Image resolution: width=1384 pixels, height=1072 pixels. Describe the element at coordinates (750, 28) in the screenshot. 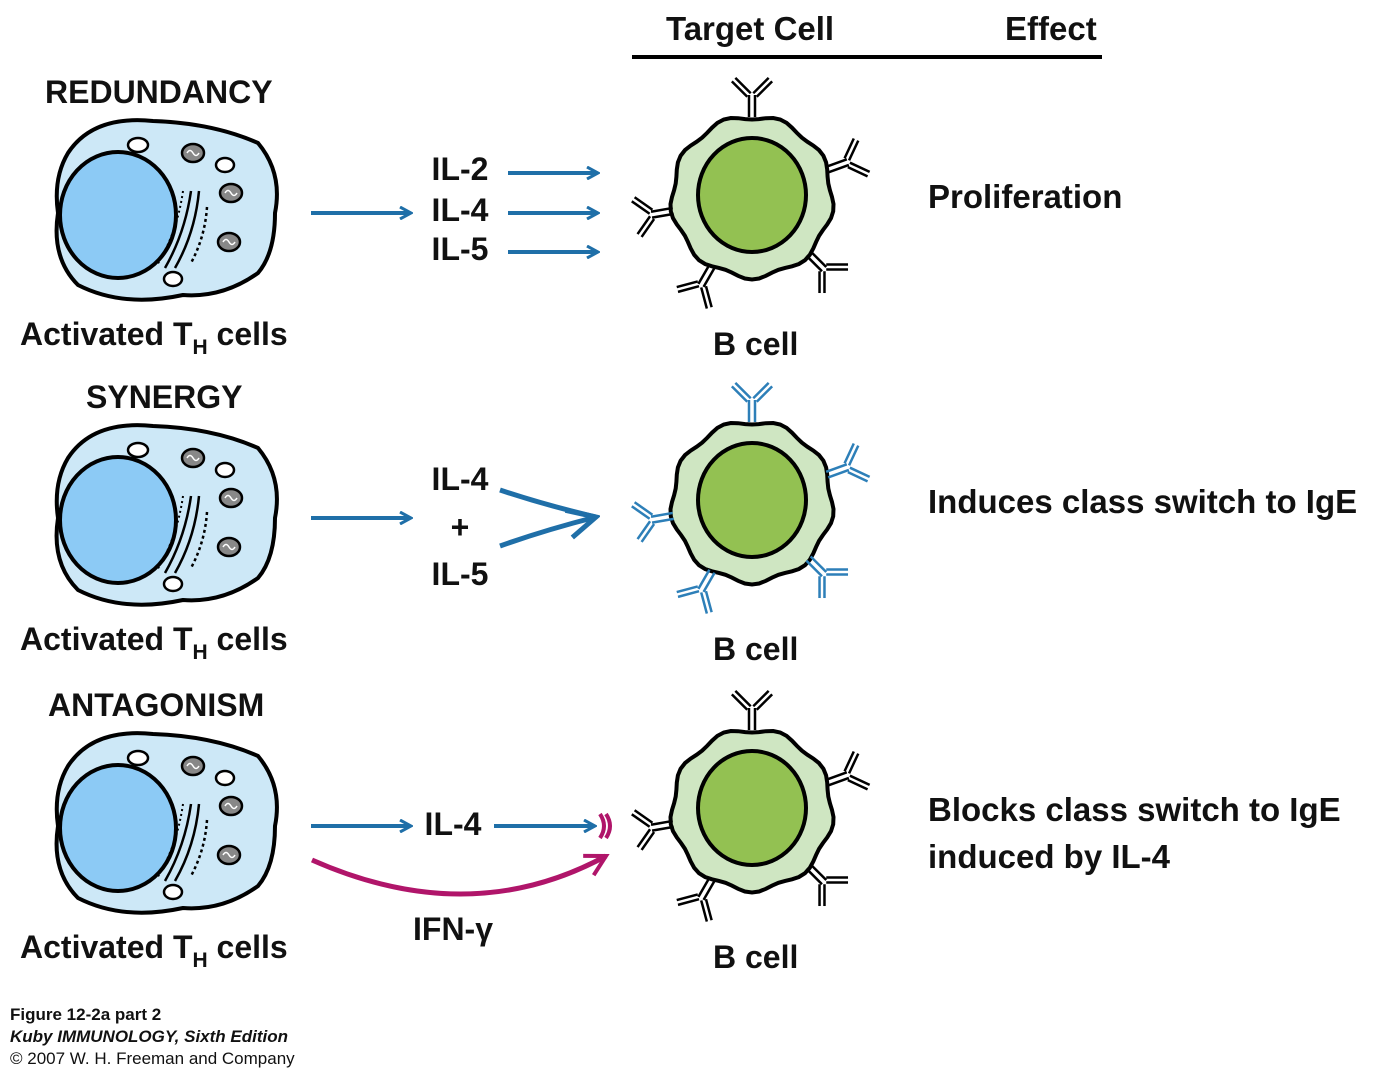

I see `header-target-cell: Target Cell` at that location.